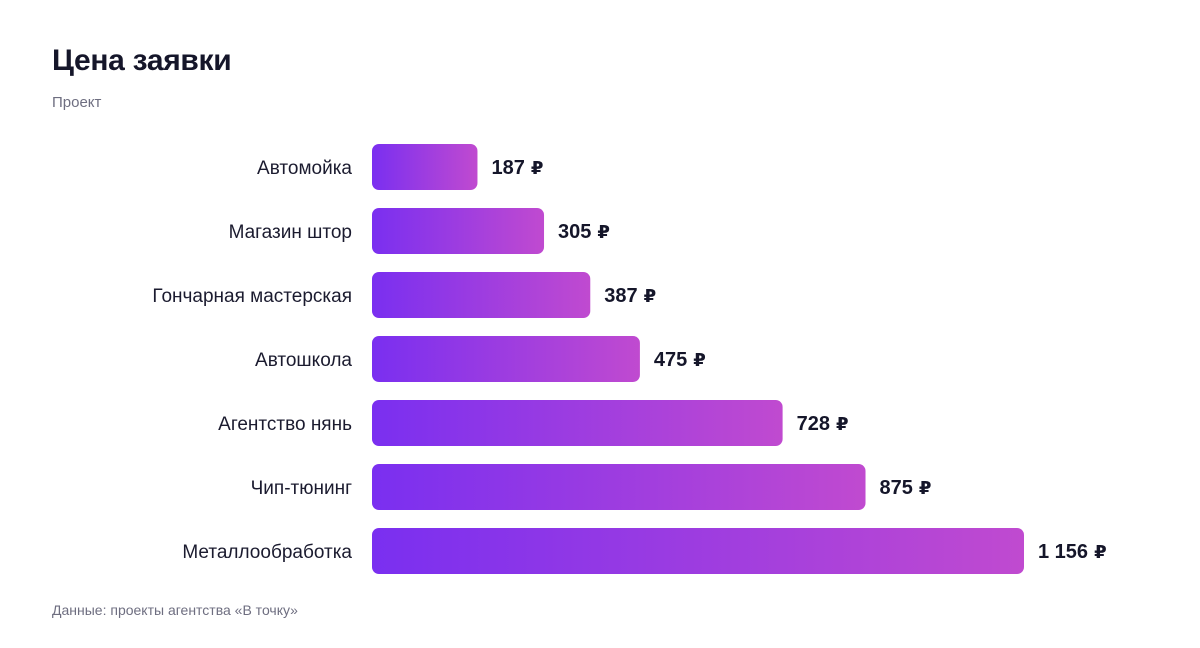  What do you see at coordinates (301, 488) in the screenshot?
I see `category-label: Чип-тюнинг` at bounding box center [301, 488].